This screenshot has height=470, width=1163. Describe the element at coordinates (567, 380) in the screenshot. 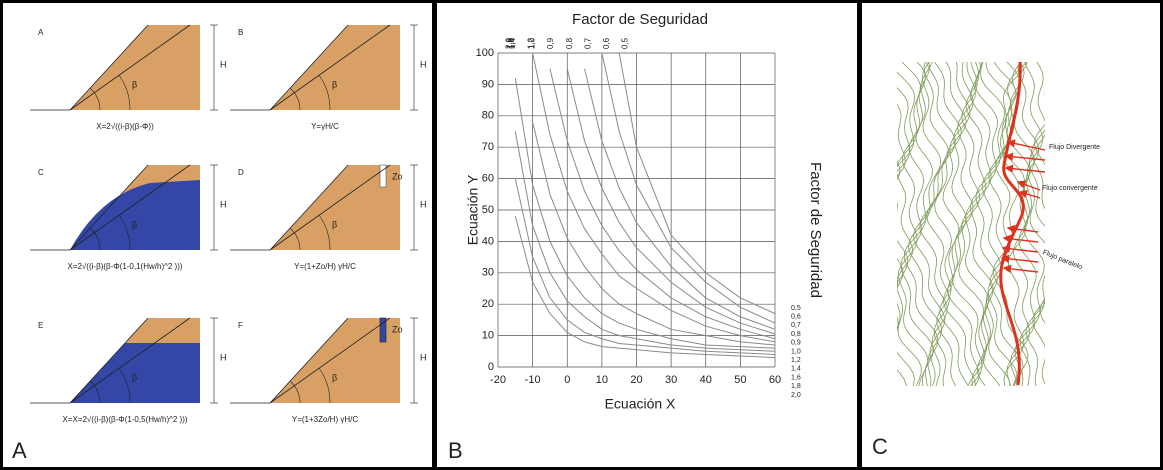

I see `x-tick-label: 0` at that location.